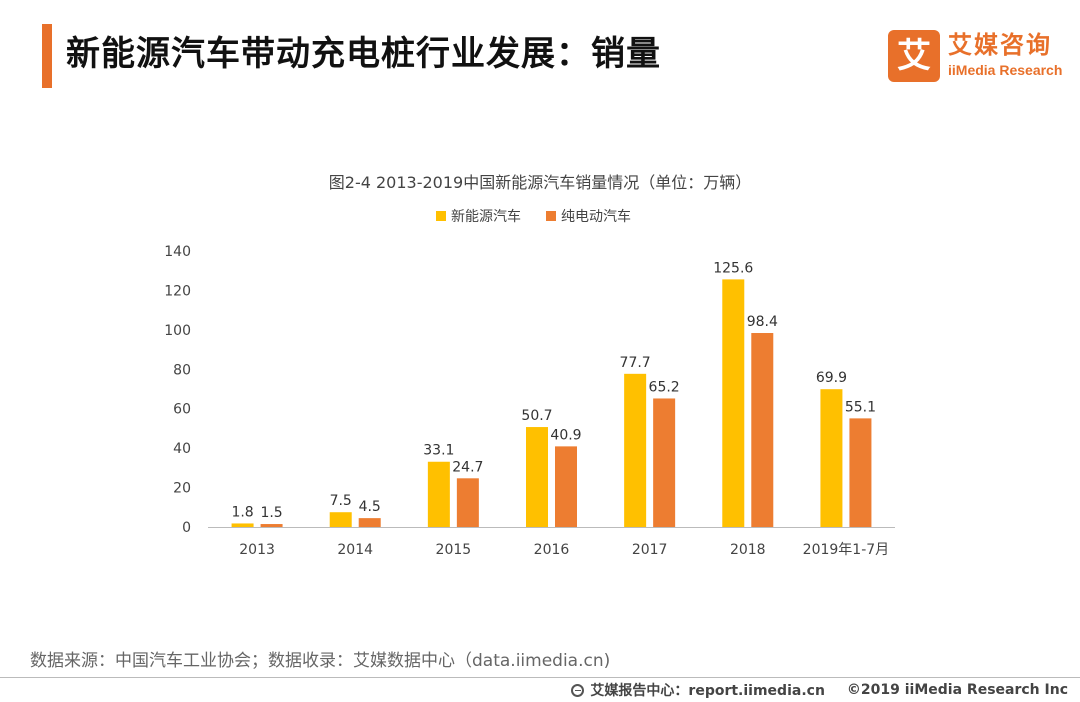  What do you see at coordinates (182, 449) in the screenshot?
I see `y-tick-label: 40` at bounding box center [182, 449].